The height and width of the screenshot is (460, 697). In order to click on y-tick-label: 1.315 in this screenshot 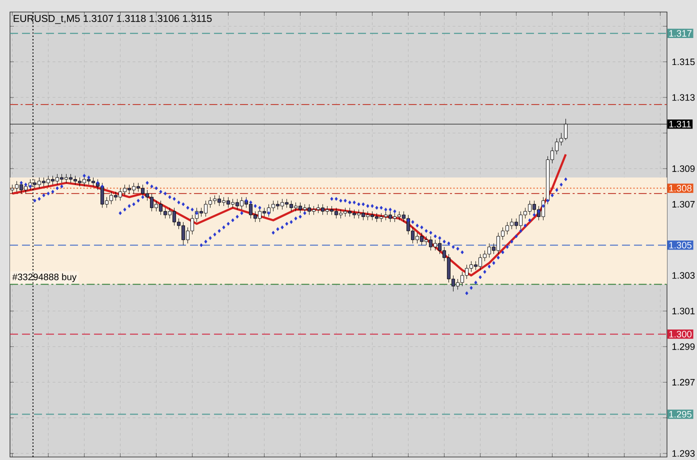, I will do `click(683, 62)`.